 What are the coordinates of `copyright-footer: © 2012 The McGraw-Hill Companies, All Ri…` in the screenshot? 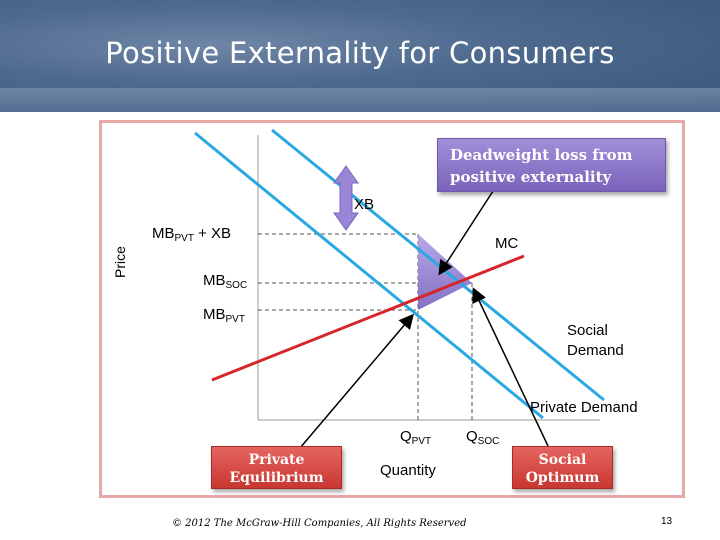 It's located at (319, 523).